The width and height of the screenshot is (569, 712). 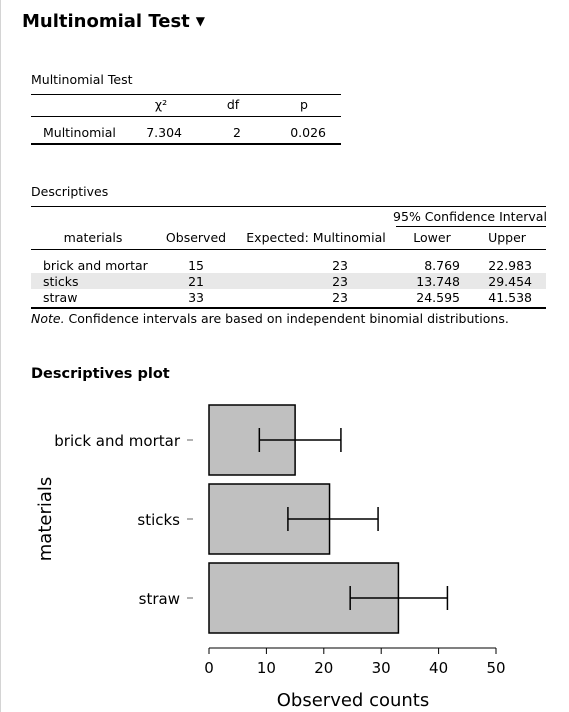 What do you see at coordinates (438, 668) in the screenshot?
I see `x-tick-label: 40` at bounding box center [438, 668].